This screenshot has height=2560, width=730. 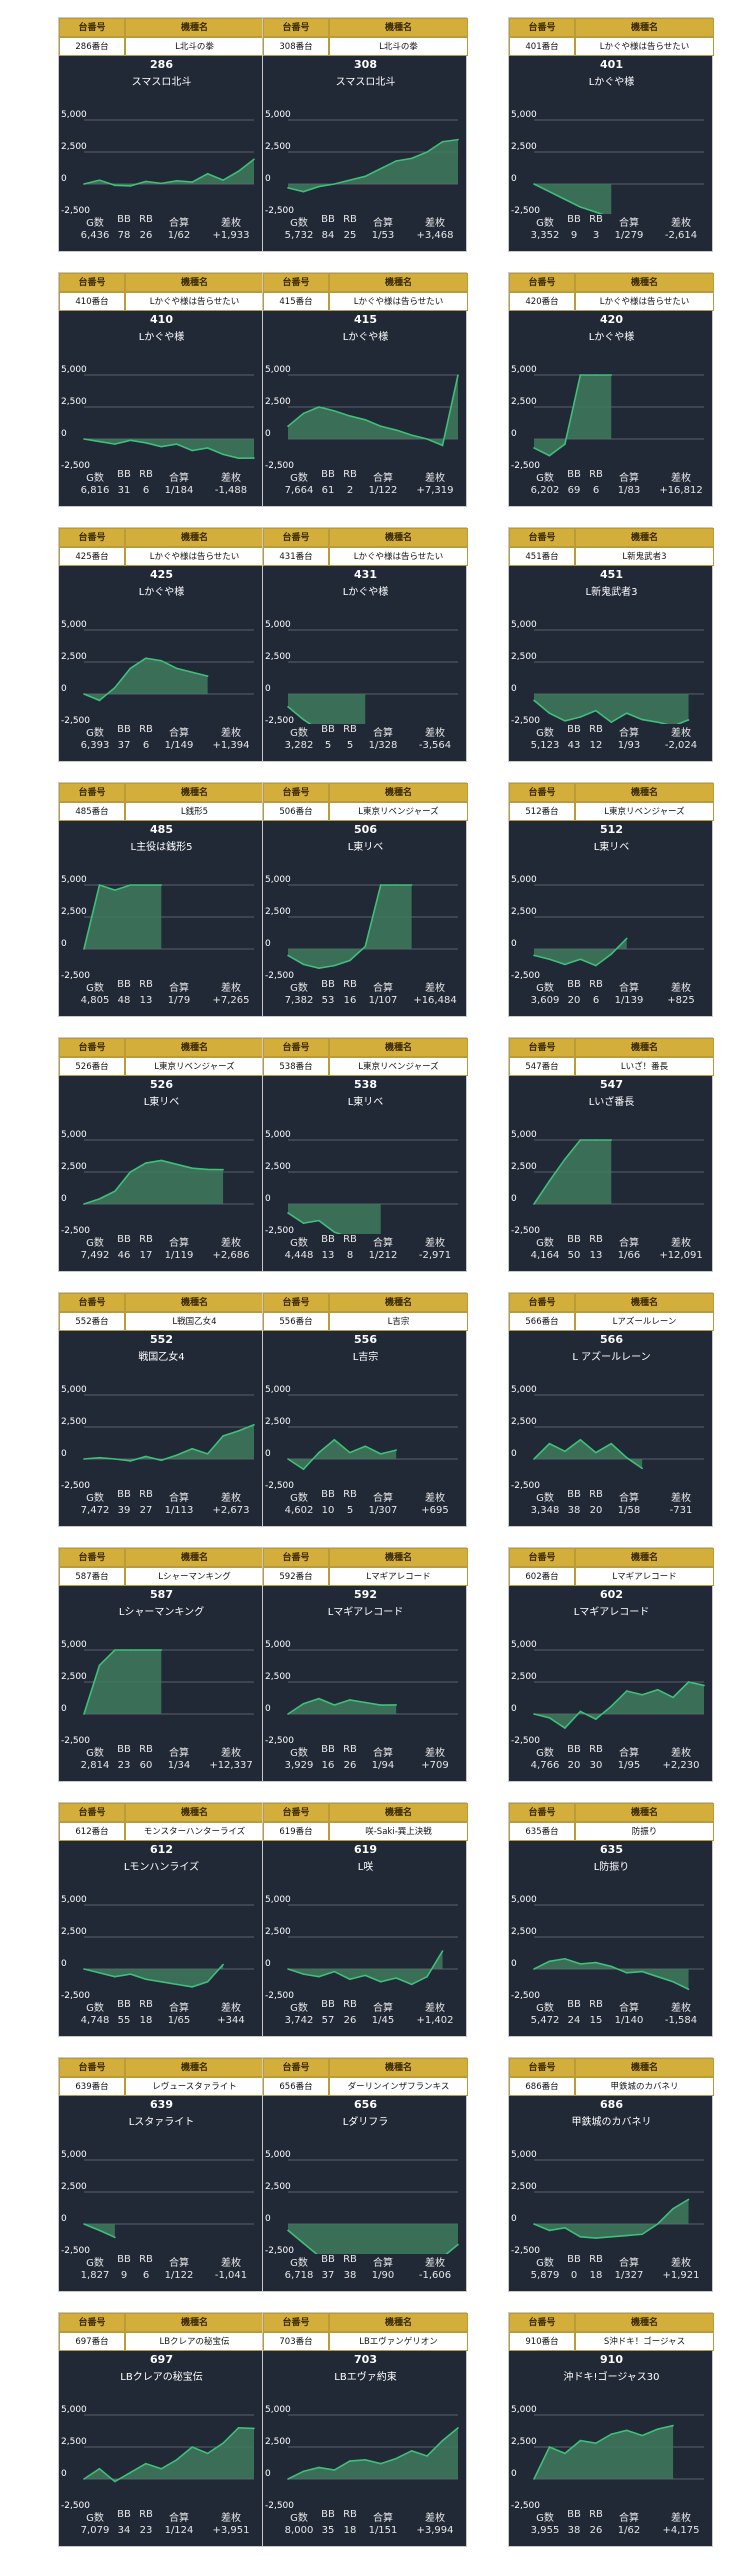 I want to click on machine-name: 甲鉄城のカバネリ, so click(x=644, y=2086).